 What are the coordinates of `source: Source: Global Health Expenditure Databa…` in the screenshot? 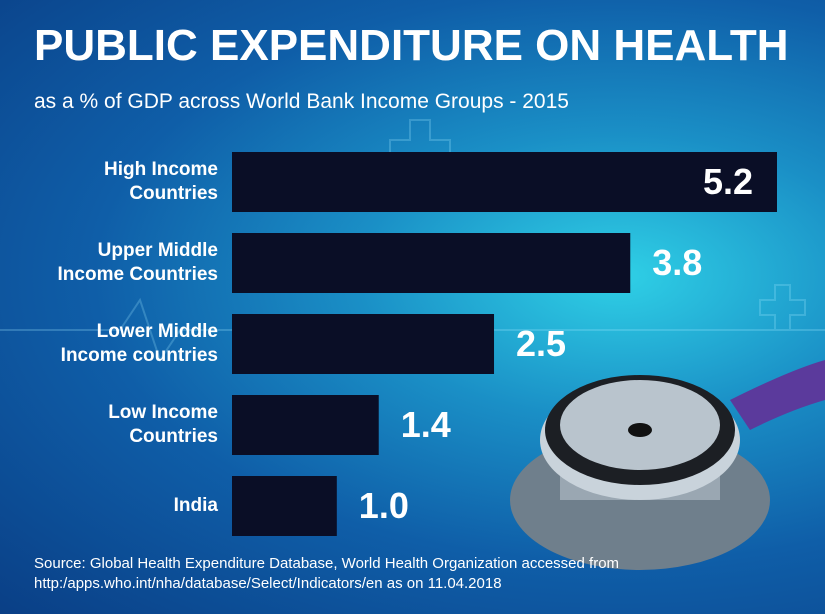 It's located at (326, 563).